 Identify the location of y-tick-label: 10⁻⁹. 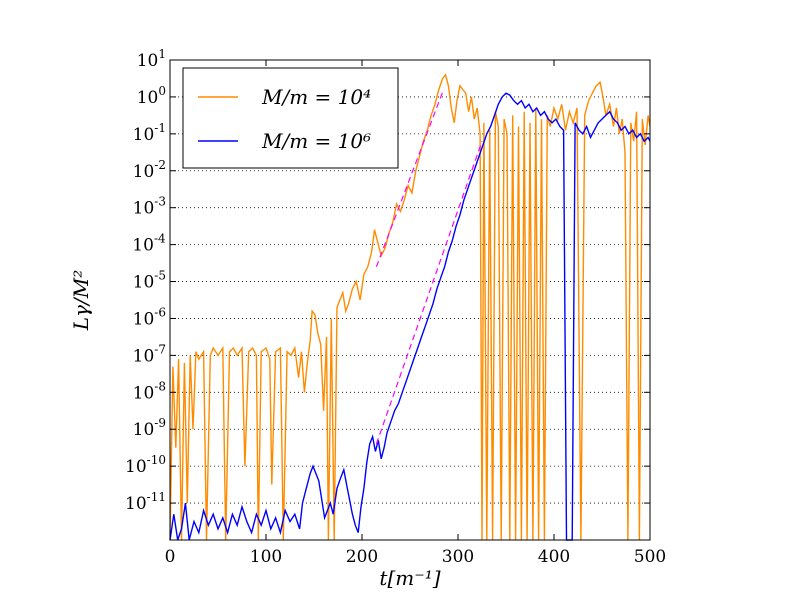
(149, 428).